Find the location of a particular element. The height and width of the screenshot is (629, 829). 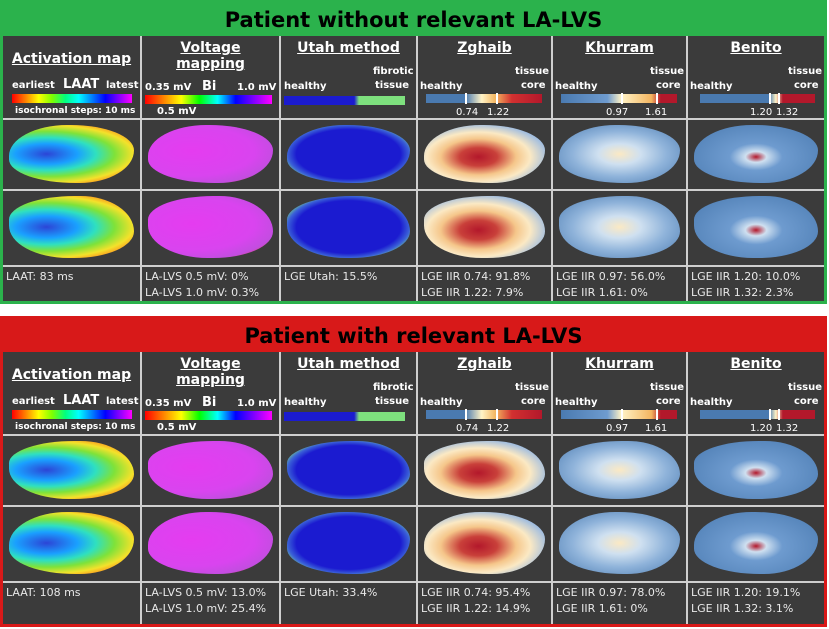

legend-label: 0.35 mV is located at coordinates (168, 87).